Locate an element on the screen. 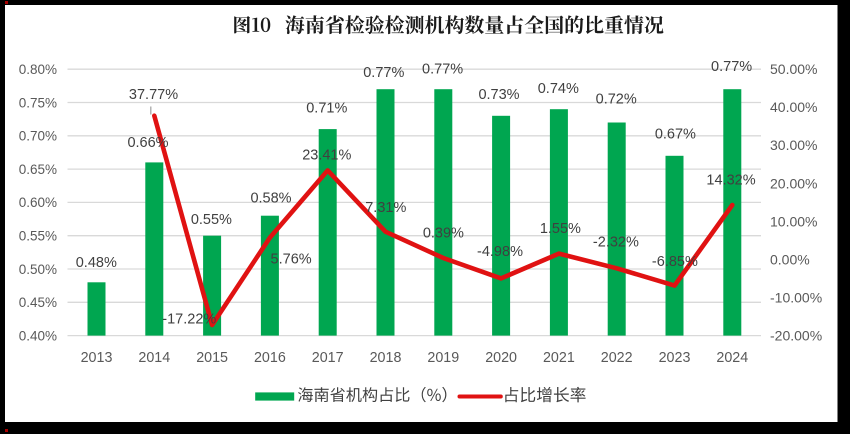  svg-text: 0.75% is located at coordinates (38, 102).